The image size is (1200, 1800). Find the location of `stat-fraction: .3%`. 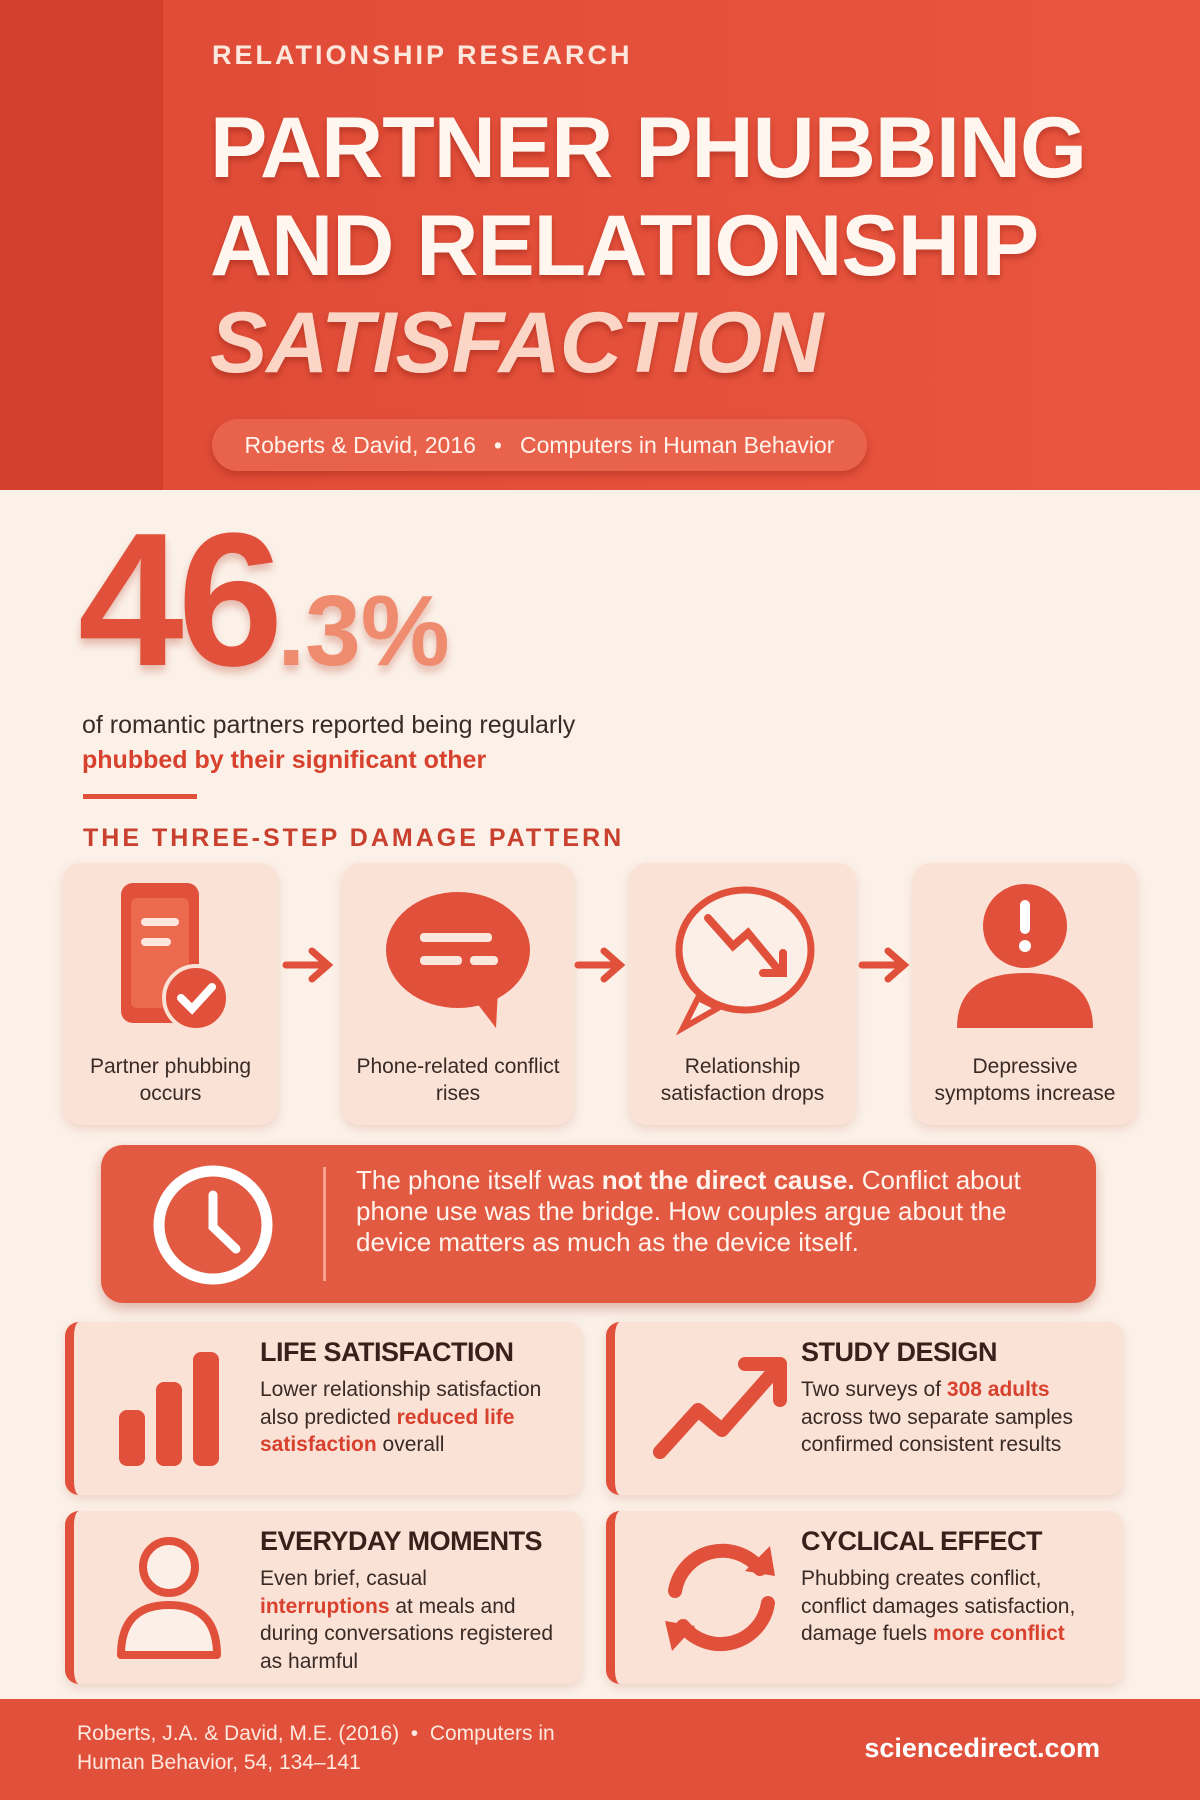

stat-fraction: .3% is located at coordinates (363, 631).